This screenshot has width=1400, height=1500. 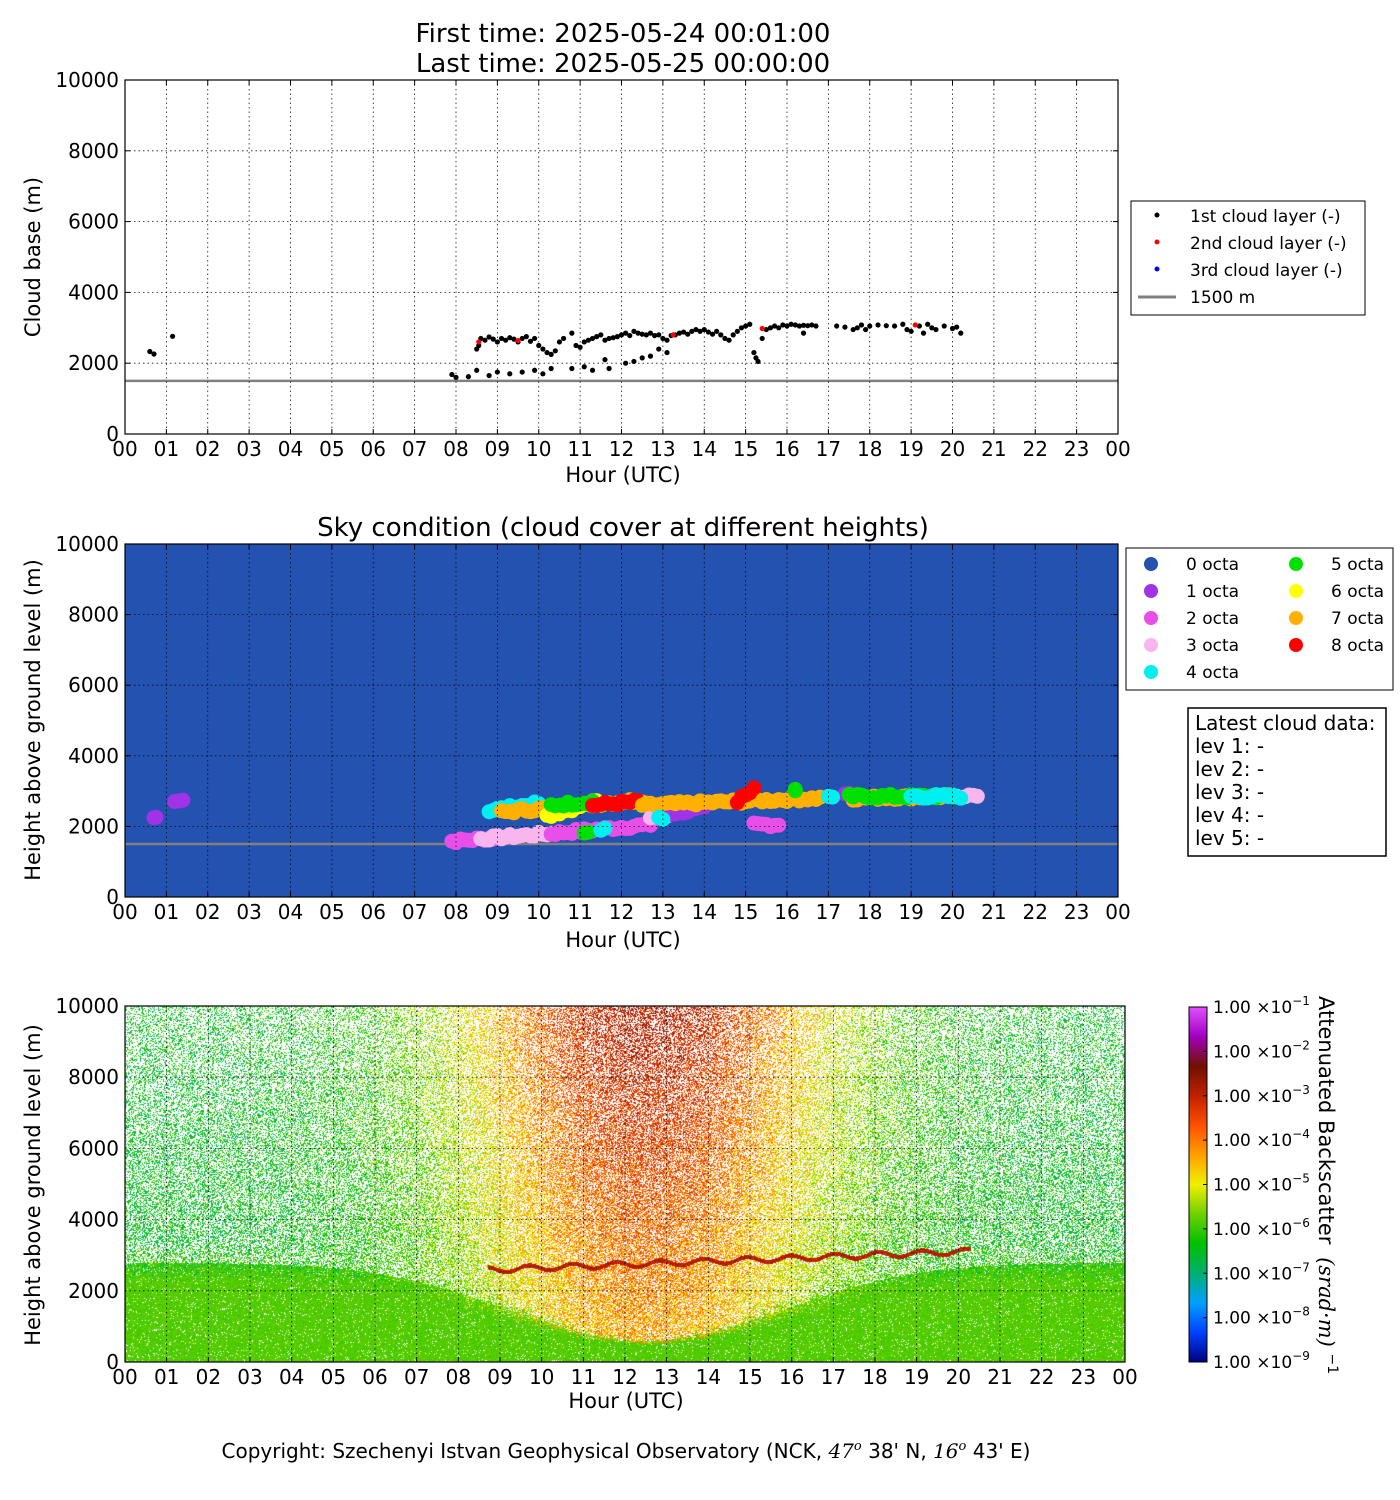 What do you see at coordinates (1157, 242) in the screenshot?
I see `legend-marker-layer2` at bounding box center [1157, 242].